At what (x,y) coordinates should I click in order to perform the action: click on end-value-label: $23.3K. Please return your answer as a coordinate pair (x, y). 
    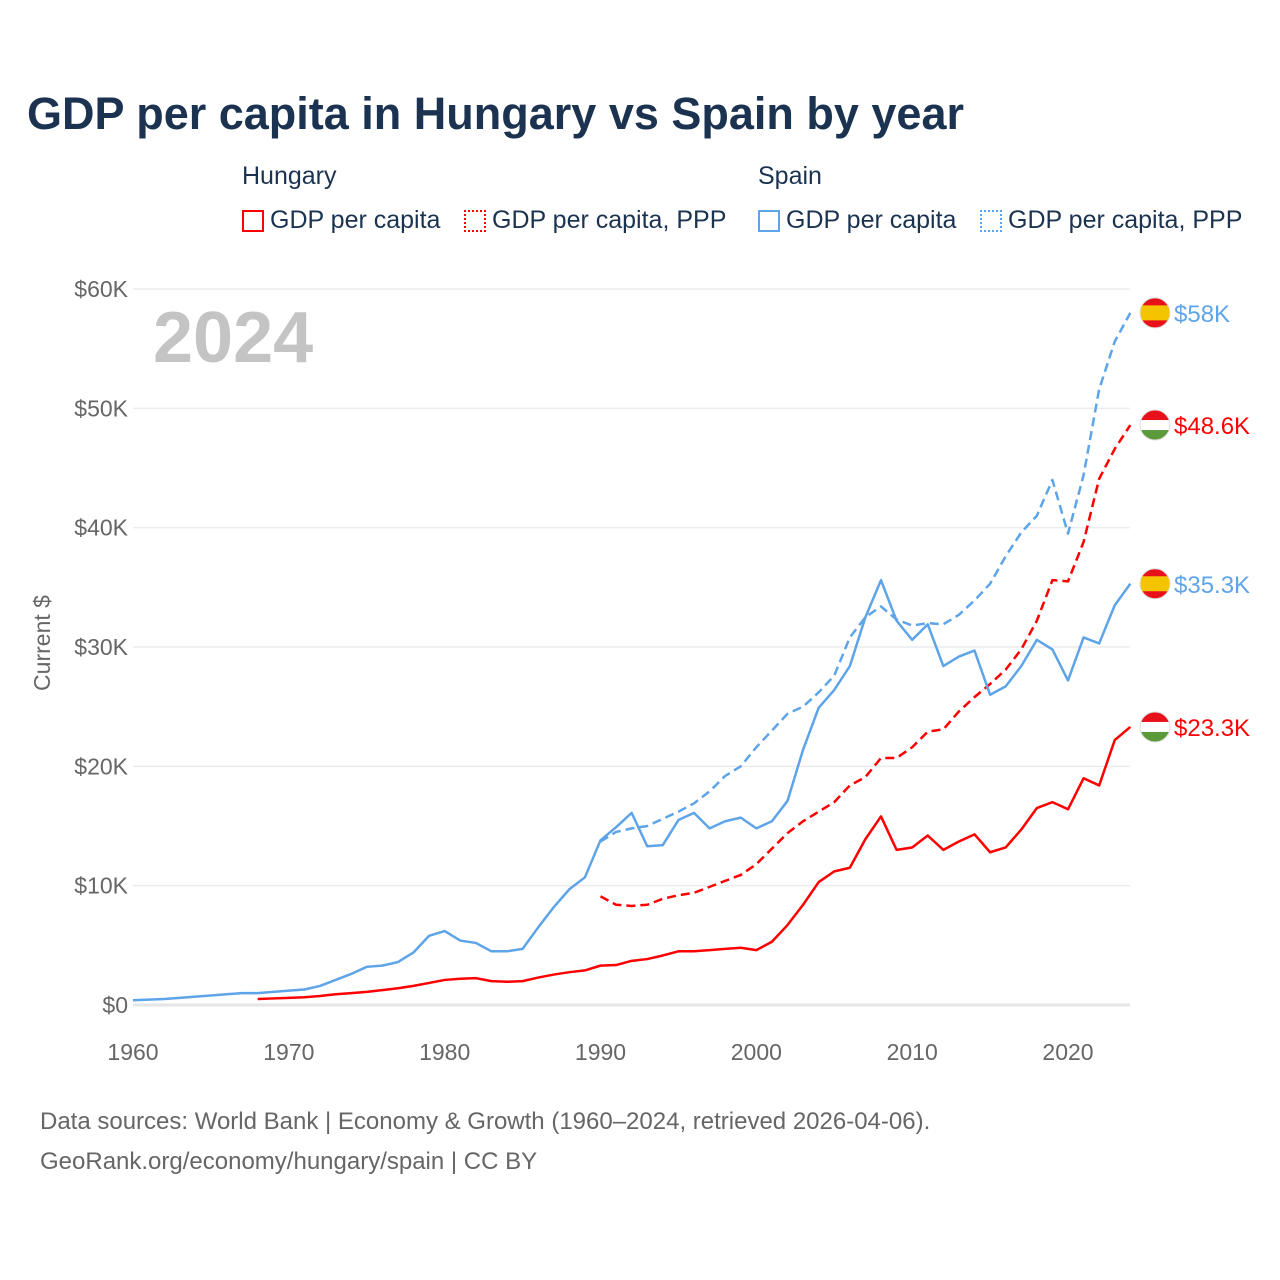
    Looking at the image, I should click on (1212, 728).